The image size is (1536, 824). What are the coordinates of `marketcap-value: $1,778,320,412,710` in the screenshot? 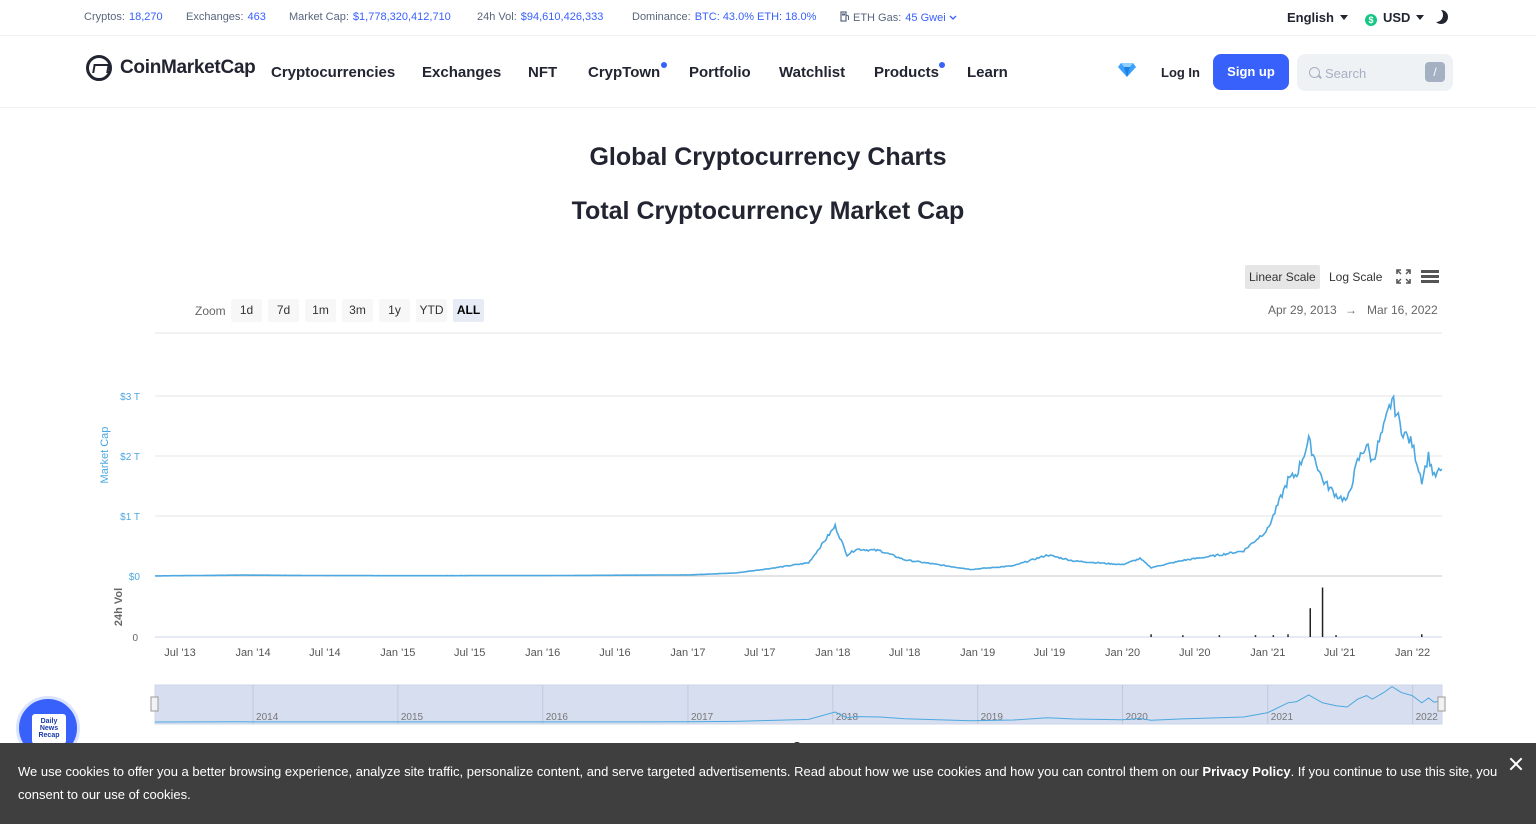 It's located at (401, 17).